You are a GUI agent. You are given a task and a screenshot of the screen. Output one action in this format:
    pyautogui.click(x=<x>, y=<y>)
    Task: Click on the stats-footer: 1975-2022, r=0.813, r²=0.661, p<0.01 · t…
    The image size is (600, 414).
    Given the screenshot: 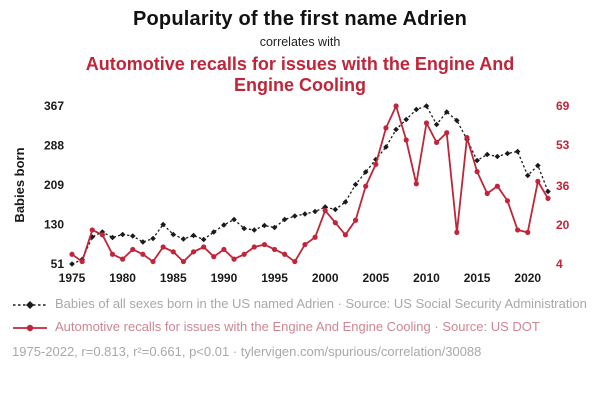 What is the action you would take?
    pyautogui.click(x=247, y=351)
    